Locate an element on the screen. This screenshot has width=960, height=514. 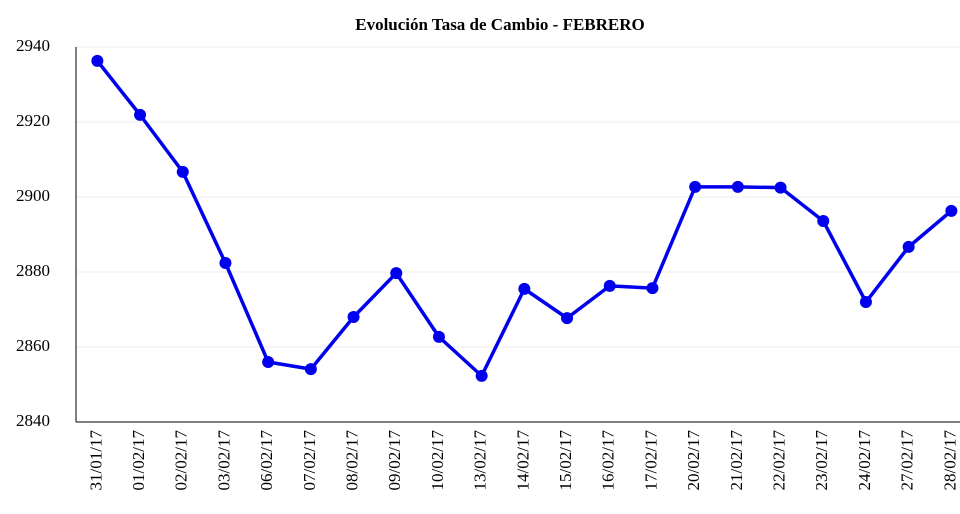
x-tick-label: 01/02/17 is located at coordinates (138, 460).